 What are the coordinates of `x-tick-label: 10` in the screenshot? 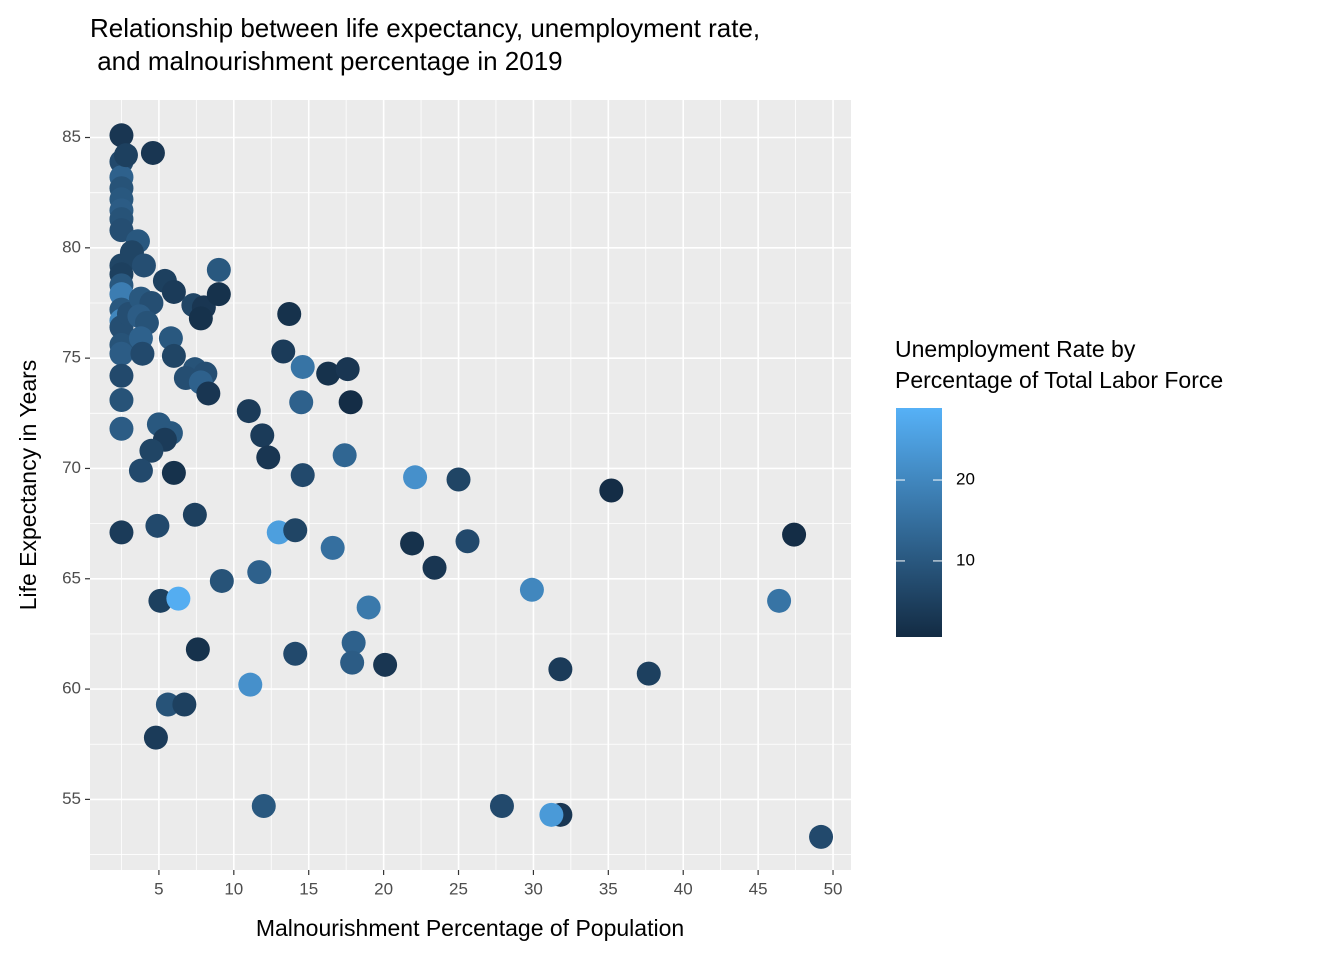 It's located at (233, 888).